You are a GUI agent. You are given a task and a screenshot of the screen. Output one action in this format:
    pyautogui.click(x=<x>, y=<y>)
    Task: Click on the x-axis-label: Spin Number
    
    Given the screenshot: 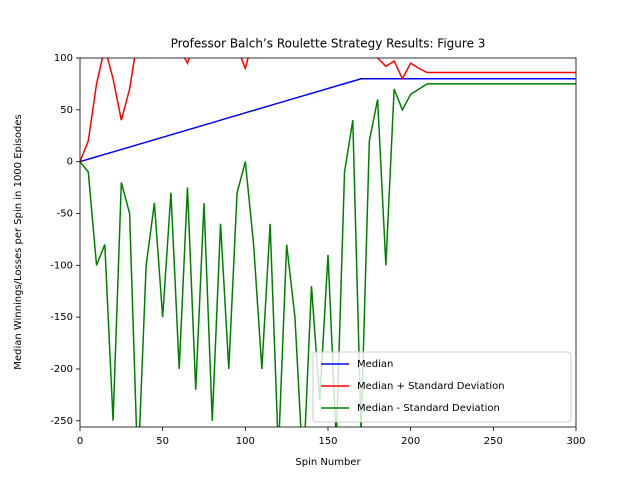 What is the action you would take?
    pyautogui.click(x=328, y=462)
    